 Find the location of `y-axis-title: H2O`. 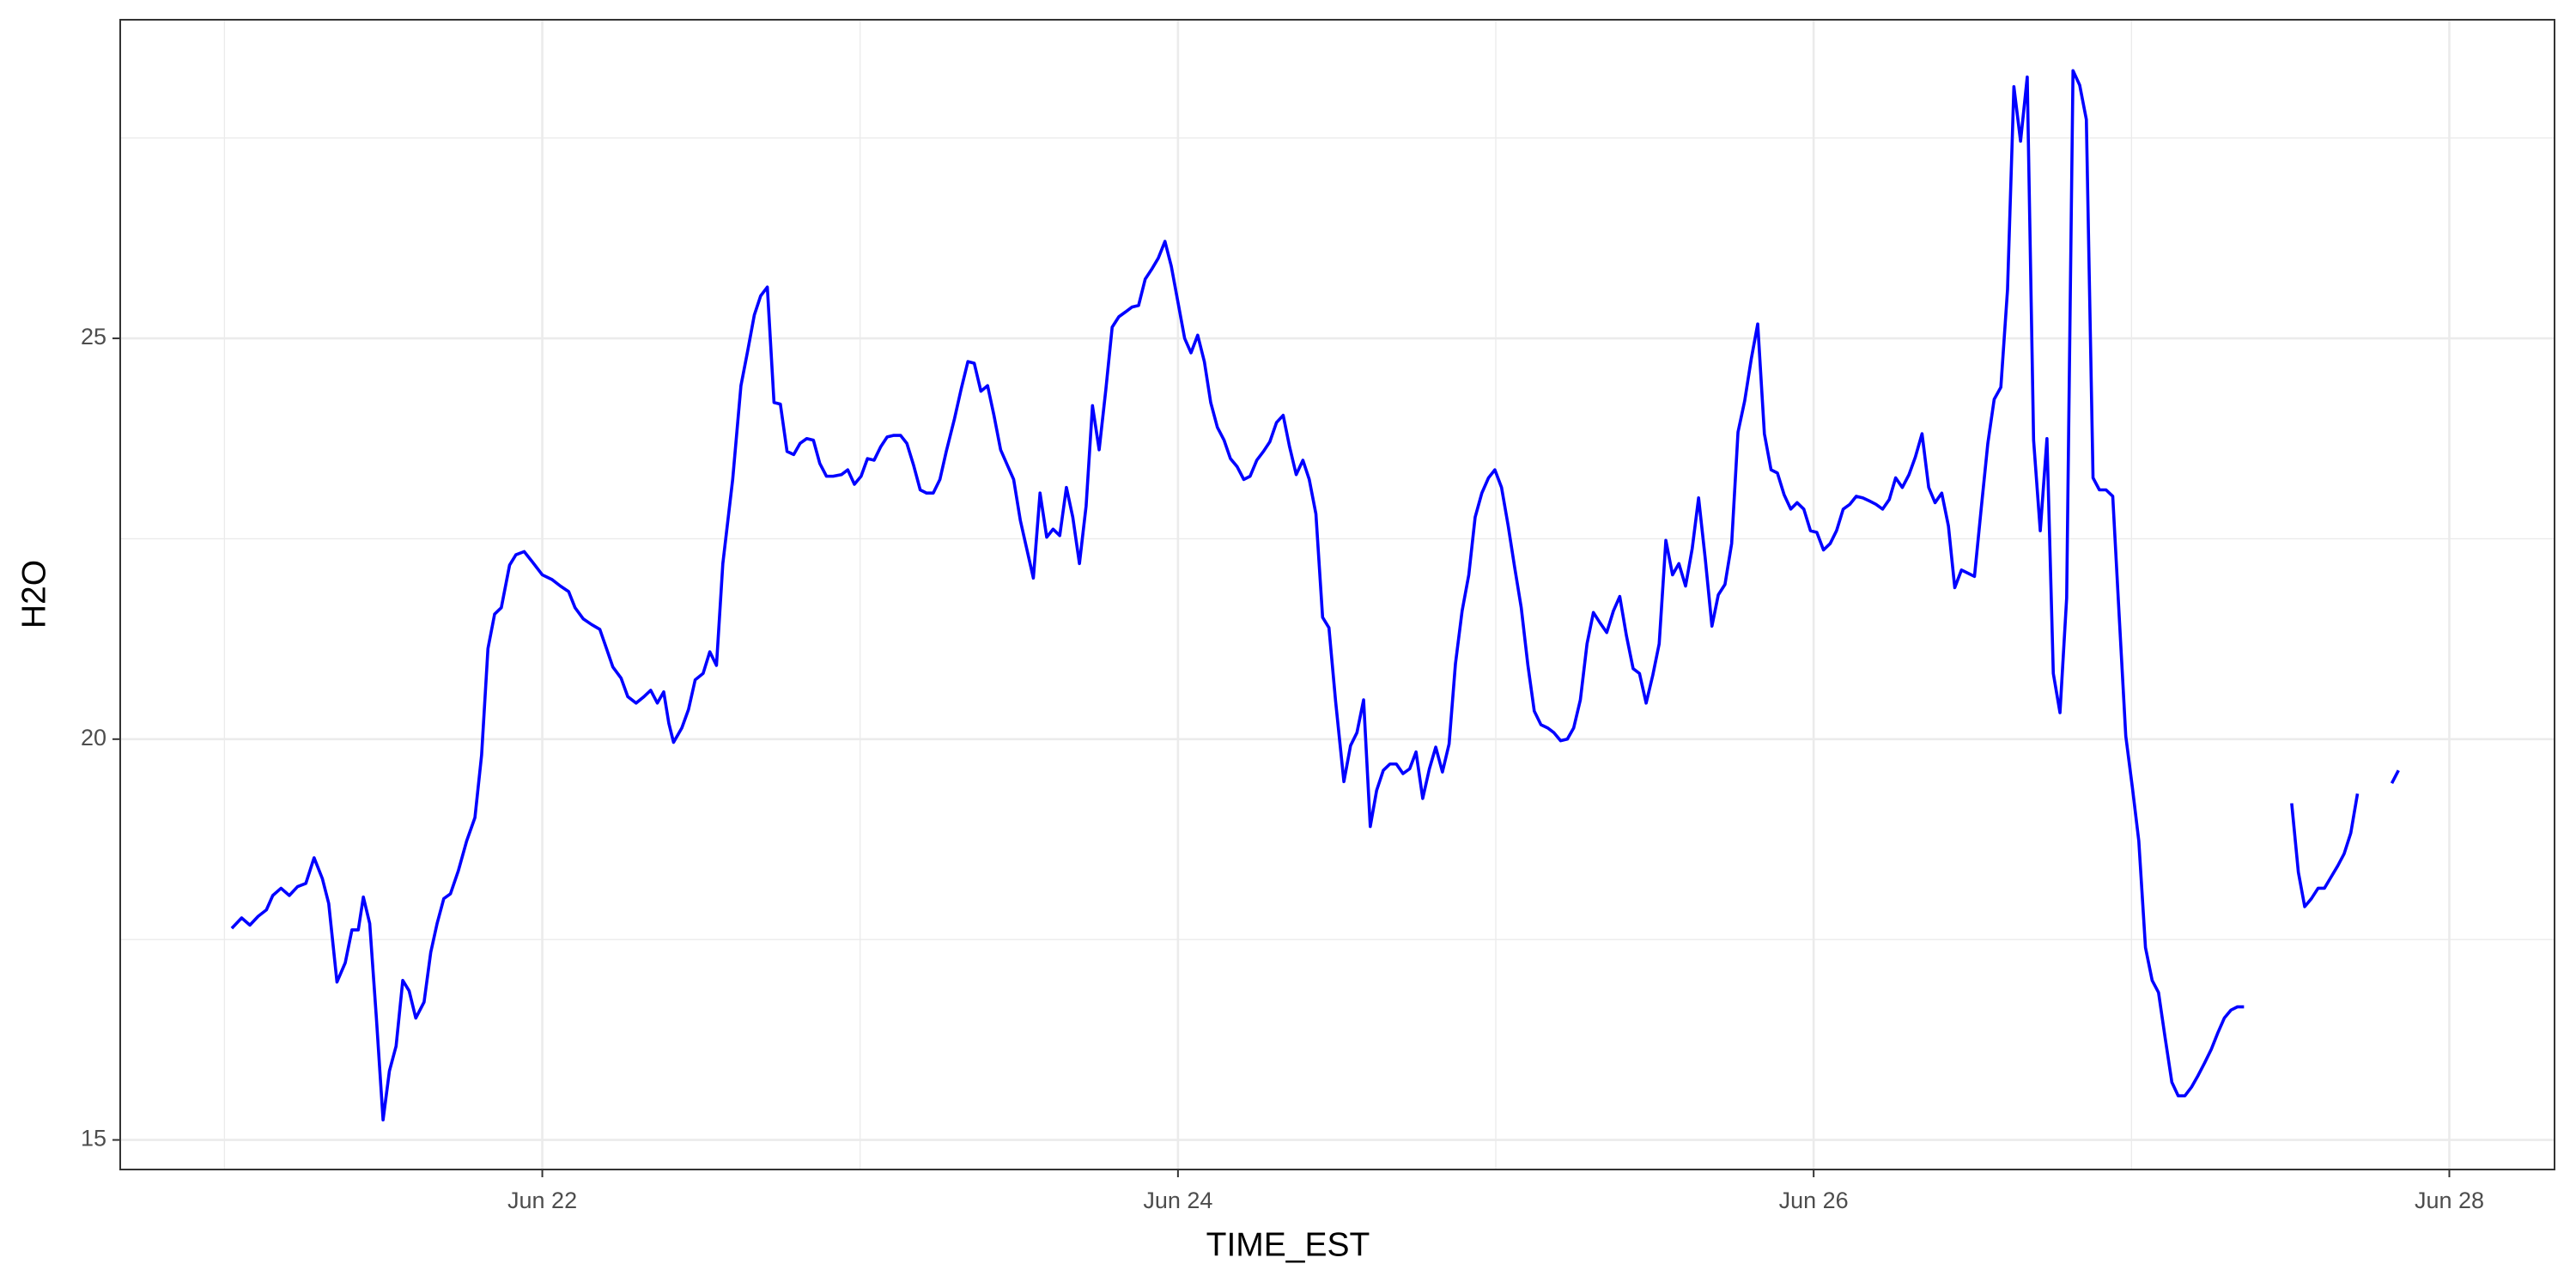

y-axis-title: H2O is located at coordinates (33, 594).